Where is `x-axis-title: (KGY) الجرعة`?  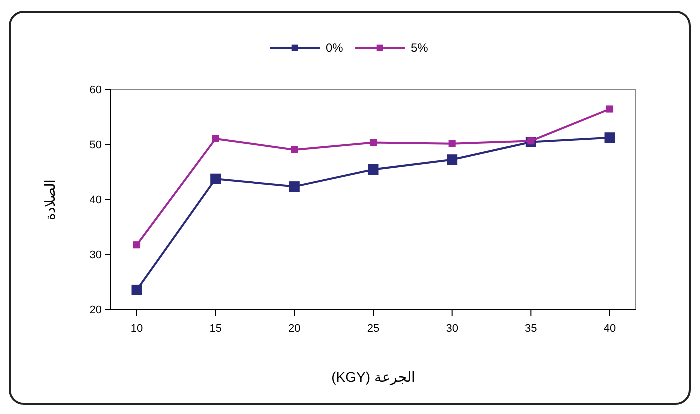
x-axis-title: (KGY) الجرعة is located at coordinates (374, 377).